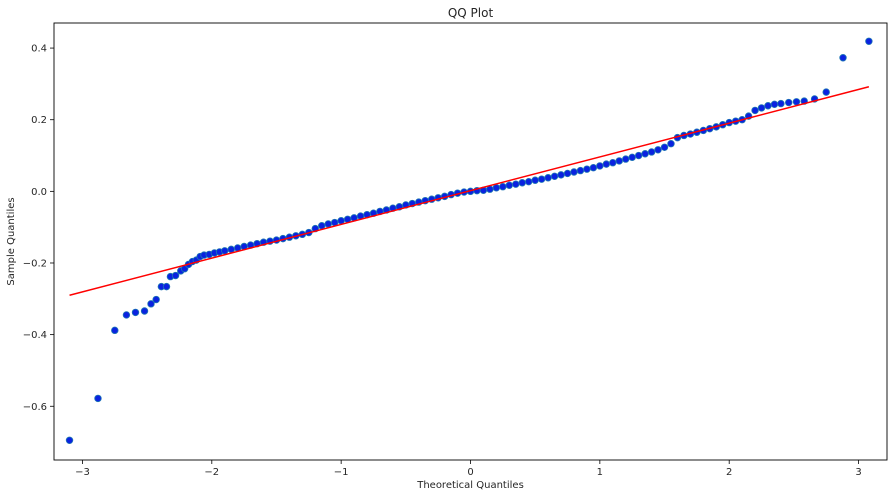 The width and height of the screenshot is (896, 496). Describe the element at coordinates (470, 485) in the screenshot. I see `x-axis-label: Theoretical Quantiles` at that location.